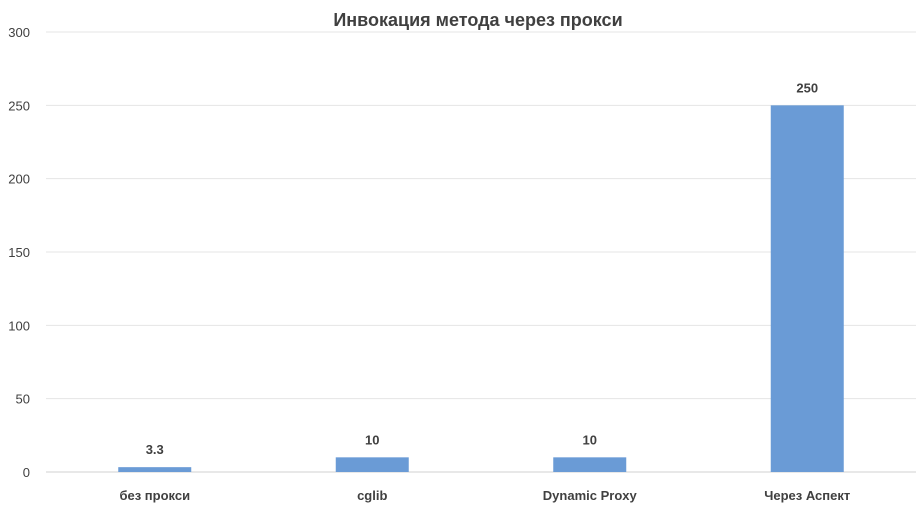 The width and height of the screenshot is (920, 526). What do you see at coordinates (155, 449) in the screenshot?
I see `data-label: 3.3` at bounding box center [155, 449].